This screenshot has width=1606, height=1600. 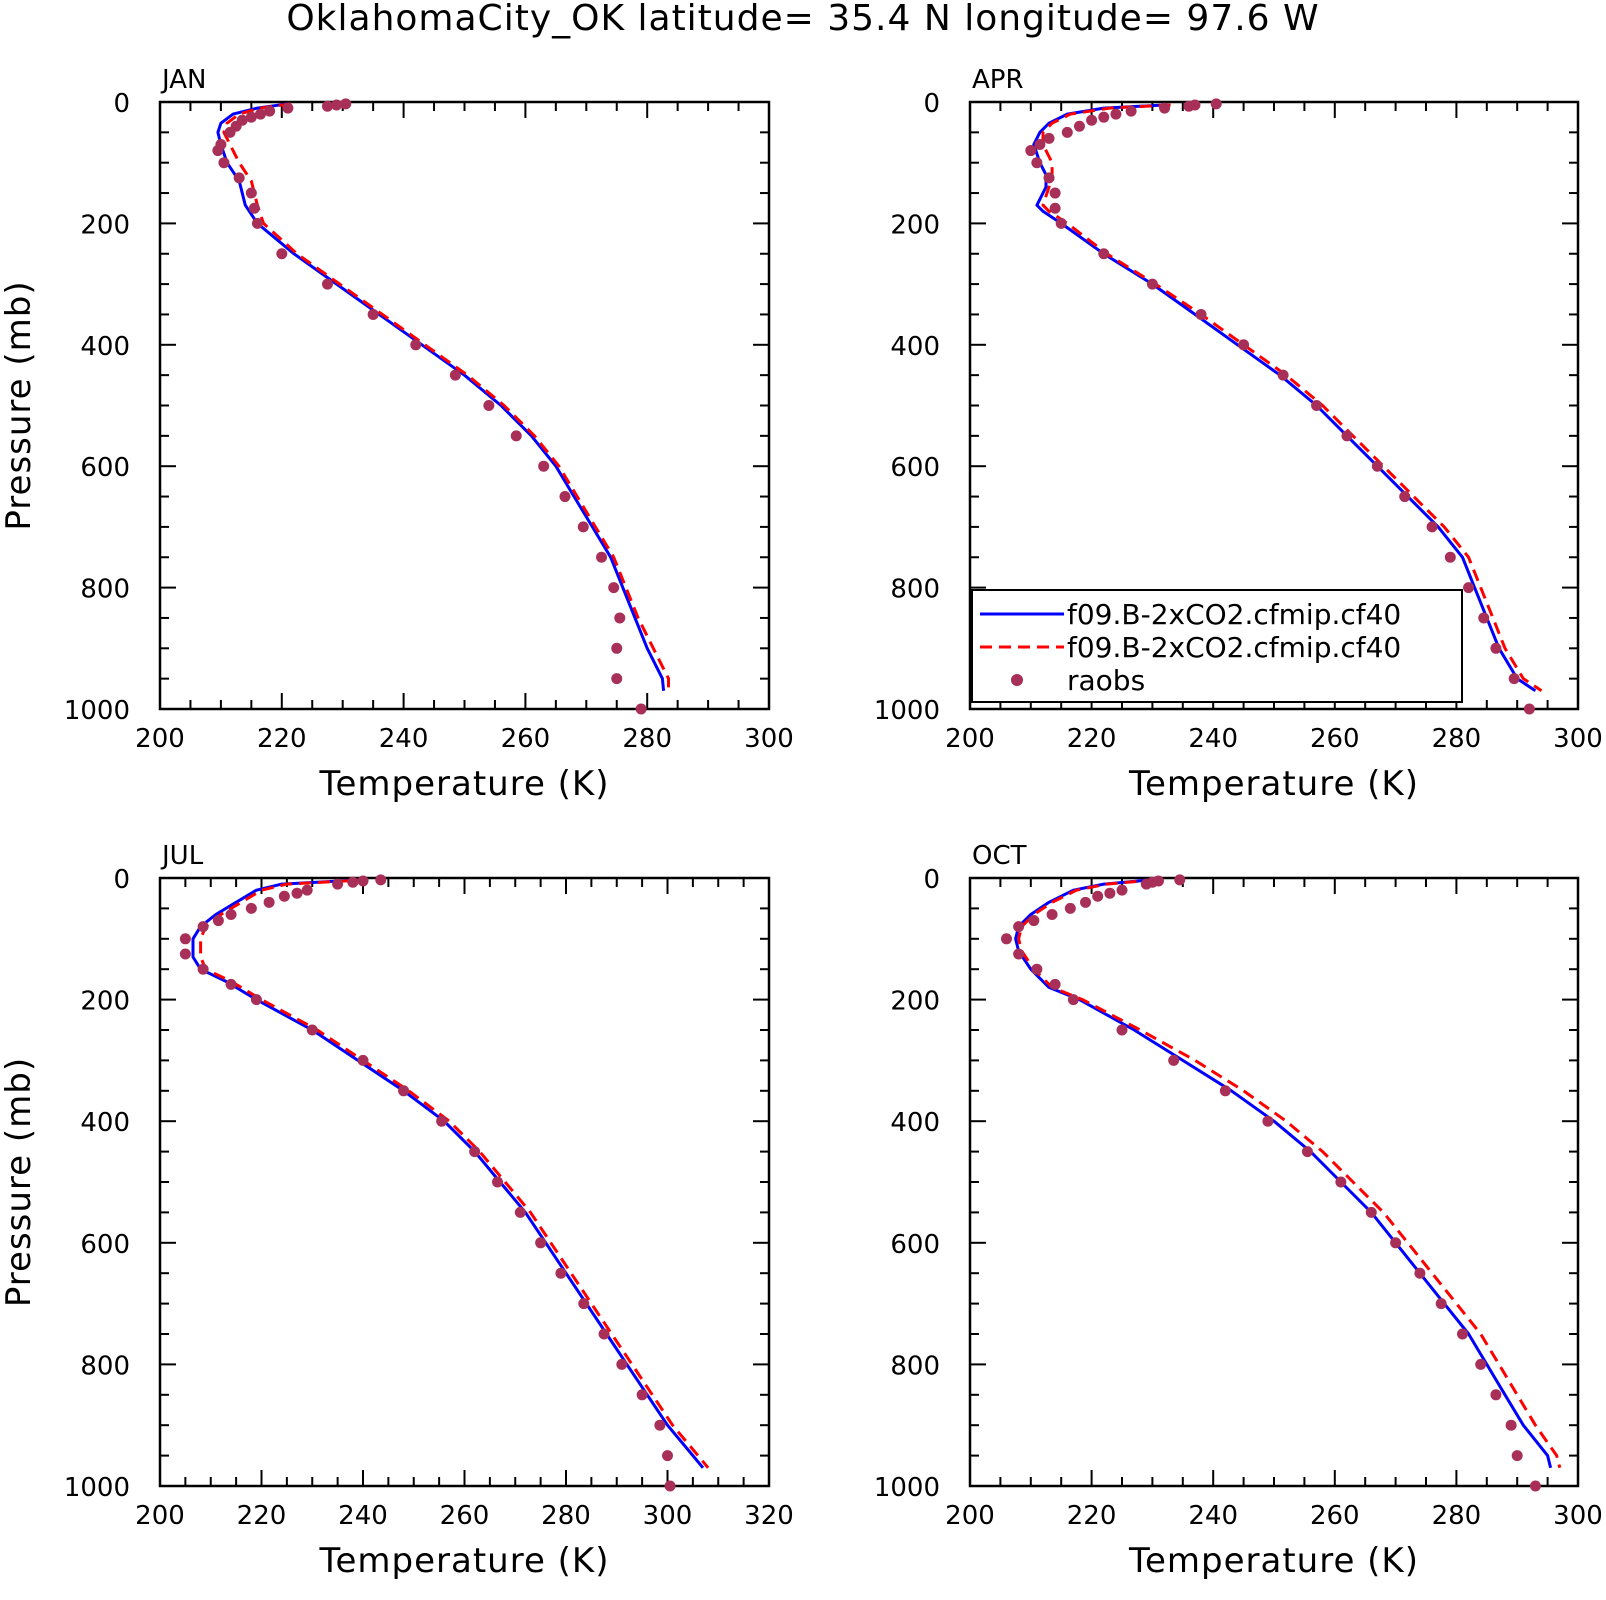 What do you see at coordinates (105, 1002) in the screenshot?
I see `panel-jul-y-tick-label: 200` at bounding box center [105, 1002].